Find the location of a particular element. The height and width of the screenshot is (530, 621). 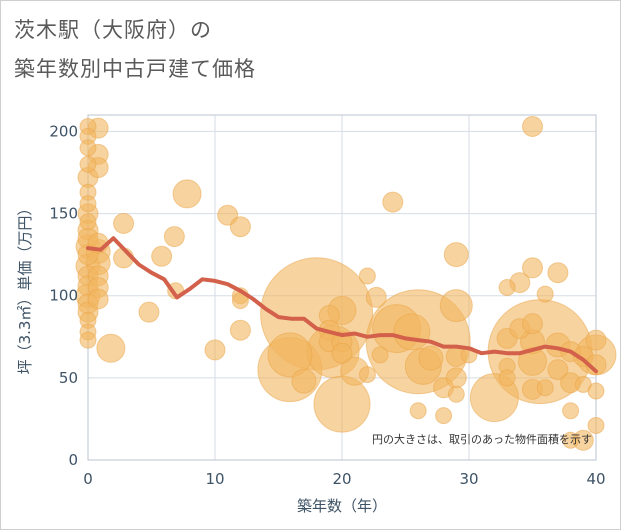

x-tick-label: 10 is located at coordinates (214, 479).